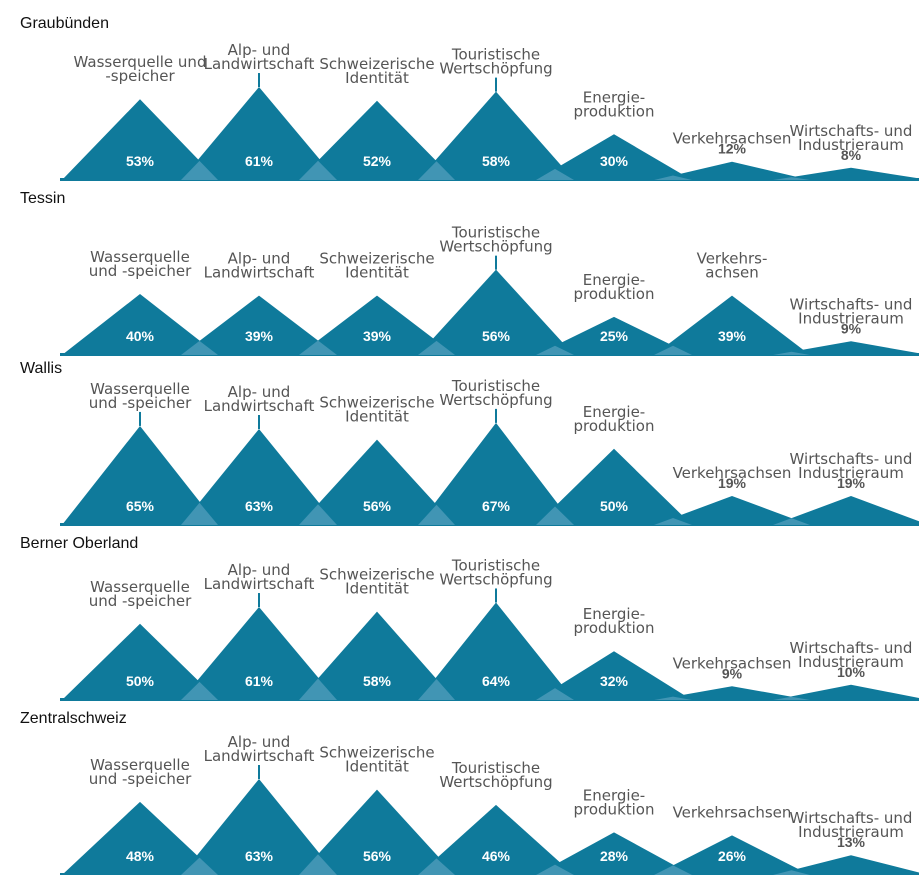 Image resolution: width=919 pixels, height=875 pixels. What do you see at coordinates (377, 506) in the screenshot?
I see `value-label: 56%` at bounding box center [377, 506].